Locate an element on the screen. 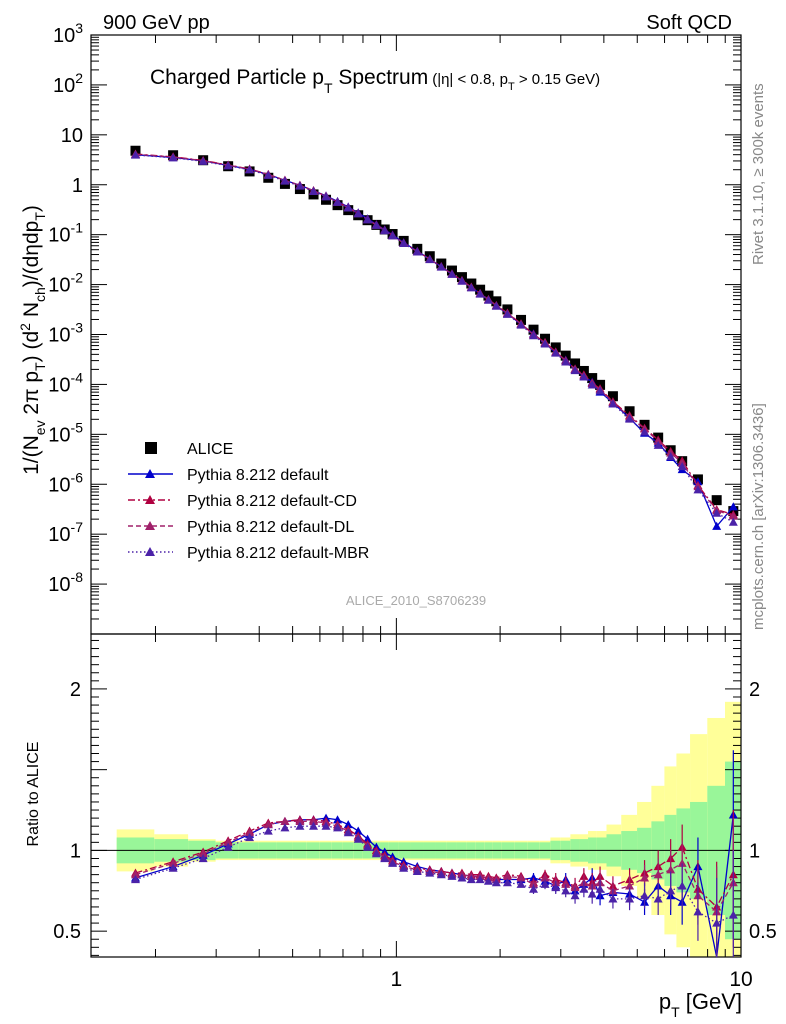 This screenshot has height=1024, width=786. top-y-tick-label: 10⁻⁷ is located at coordinates (65, 532).